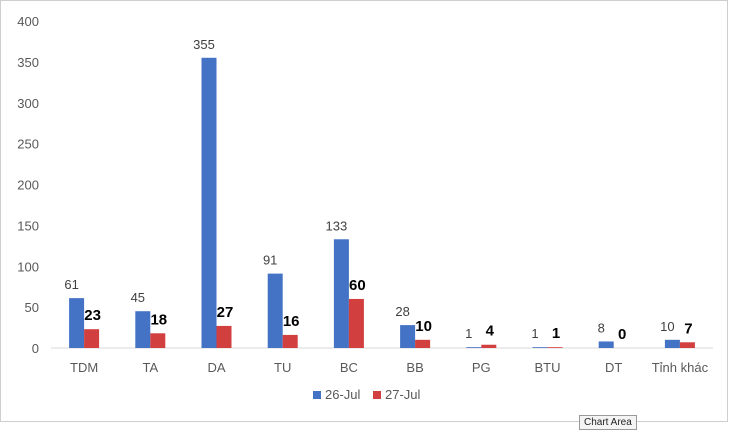 The height and width of the screenshot is (430, 730). I want to click on y-tick-label: 200, so click(28, 185).